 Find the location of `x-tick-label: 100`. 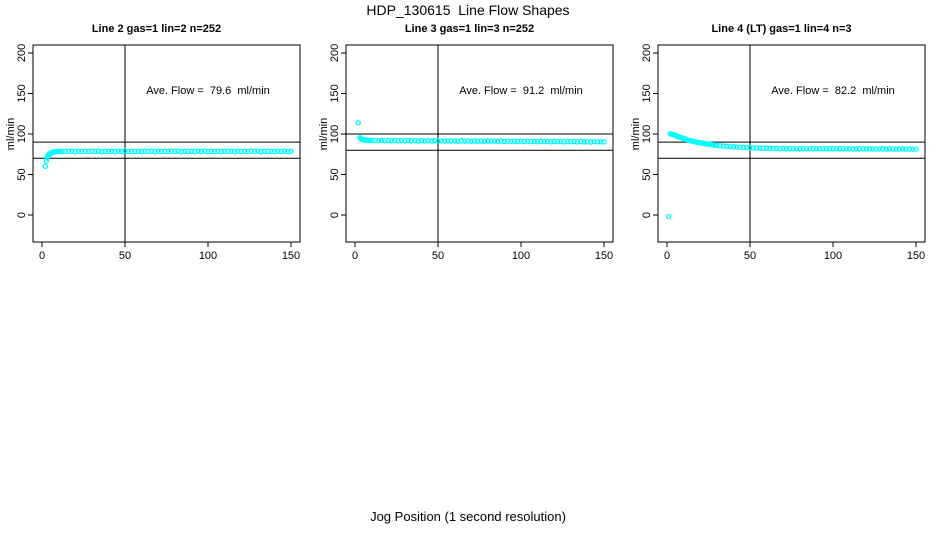

x-tick-label: 100 is located at coordinates (521, 256).